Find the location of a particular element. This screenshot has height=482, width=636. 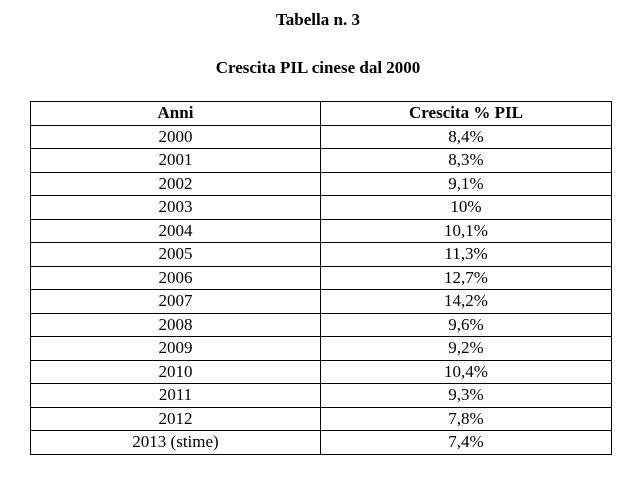

table-row: 2000 8,4% is located at coordinates (321, 136).